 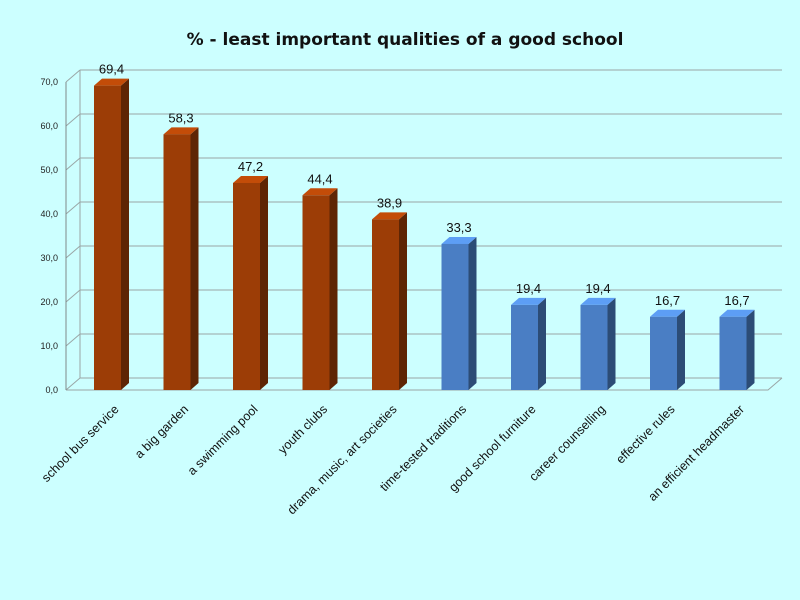 What do you see at coordinates (567, 443) in the screenshot?
I see `x-tick-label: career counselling` at bounding box center [567, 443].